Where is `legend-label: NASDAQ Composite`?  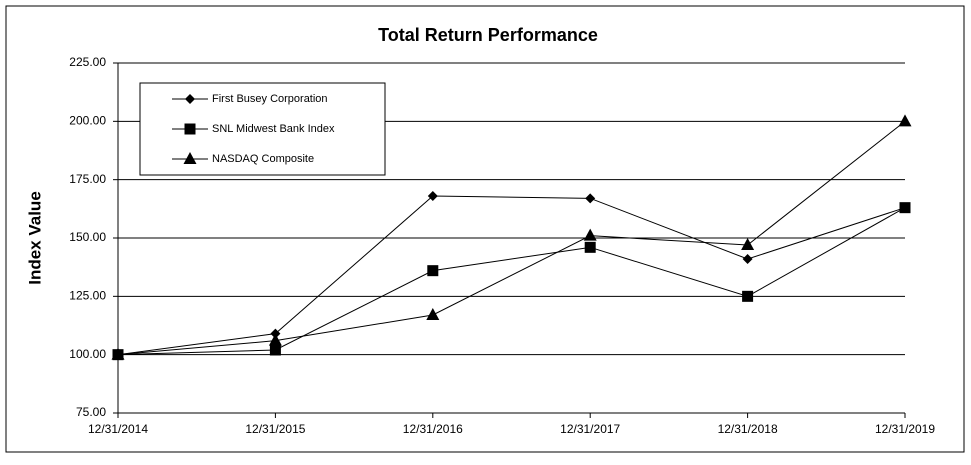 legend-label: NASDAQ Composite is located at coordinates (263, 159).